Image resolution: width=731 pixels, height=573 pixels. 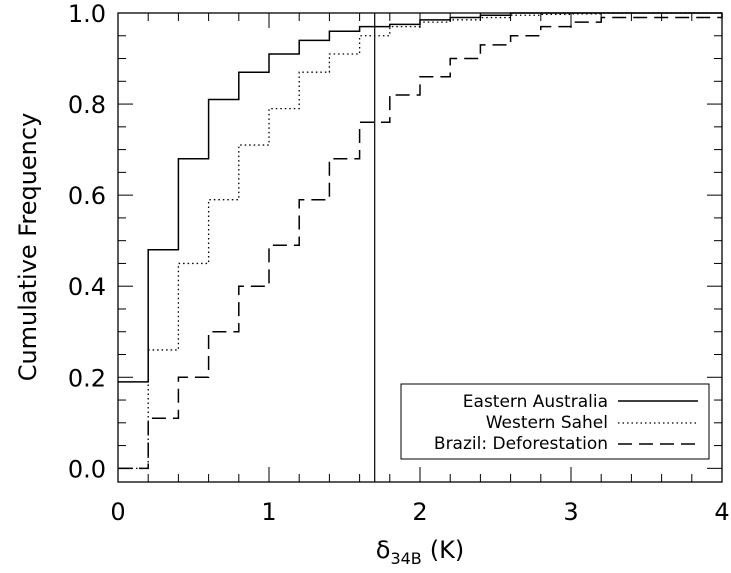 What do you see at coordinates (405, 558) in the screenshot?
I see `x-axis-subscript: 34B` at bounding box center [405, 558].